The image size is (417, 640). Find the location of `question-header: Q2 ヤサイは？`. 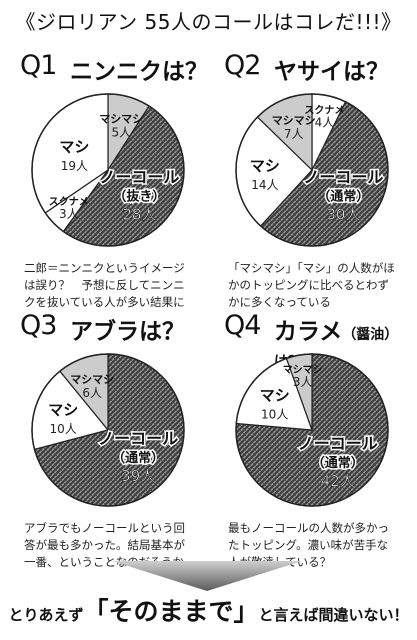

question-header: Q2 ヤサイは？ is located at coordinates (312, 66).